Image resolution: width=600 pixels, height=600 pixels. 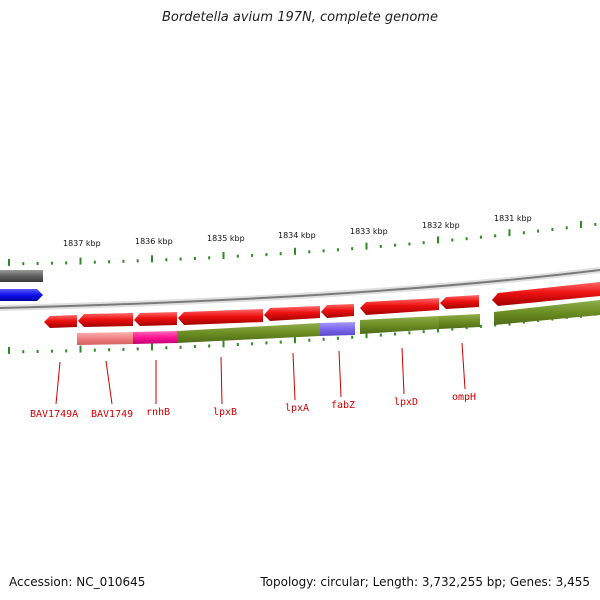 I want to click on gene-arrow-lpxA, so click(x=292, y=313).